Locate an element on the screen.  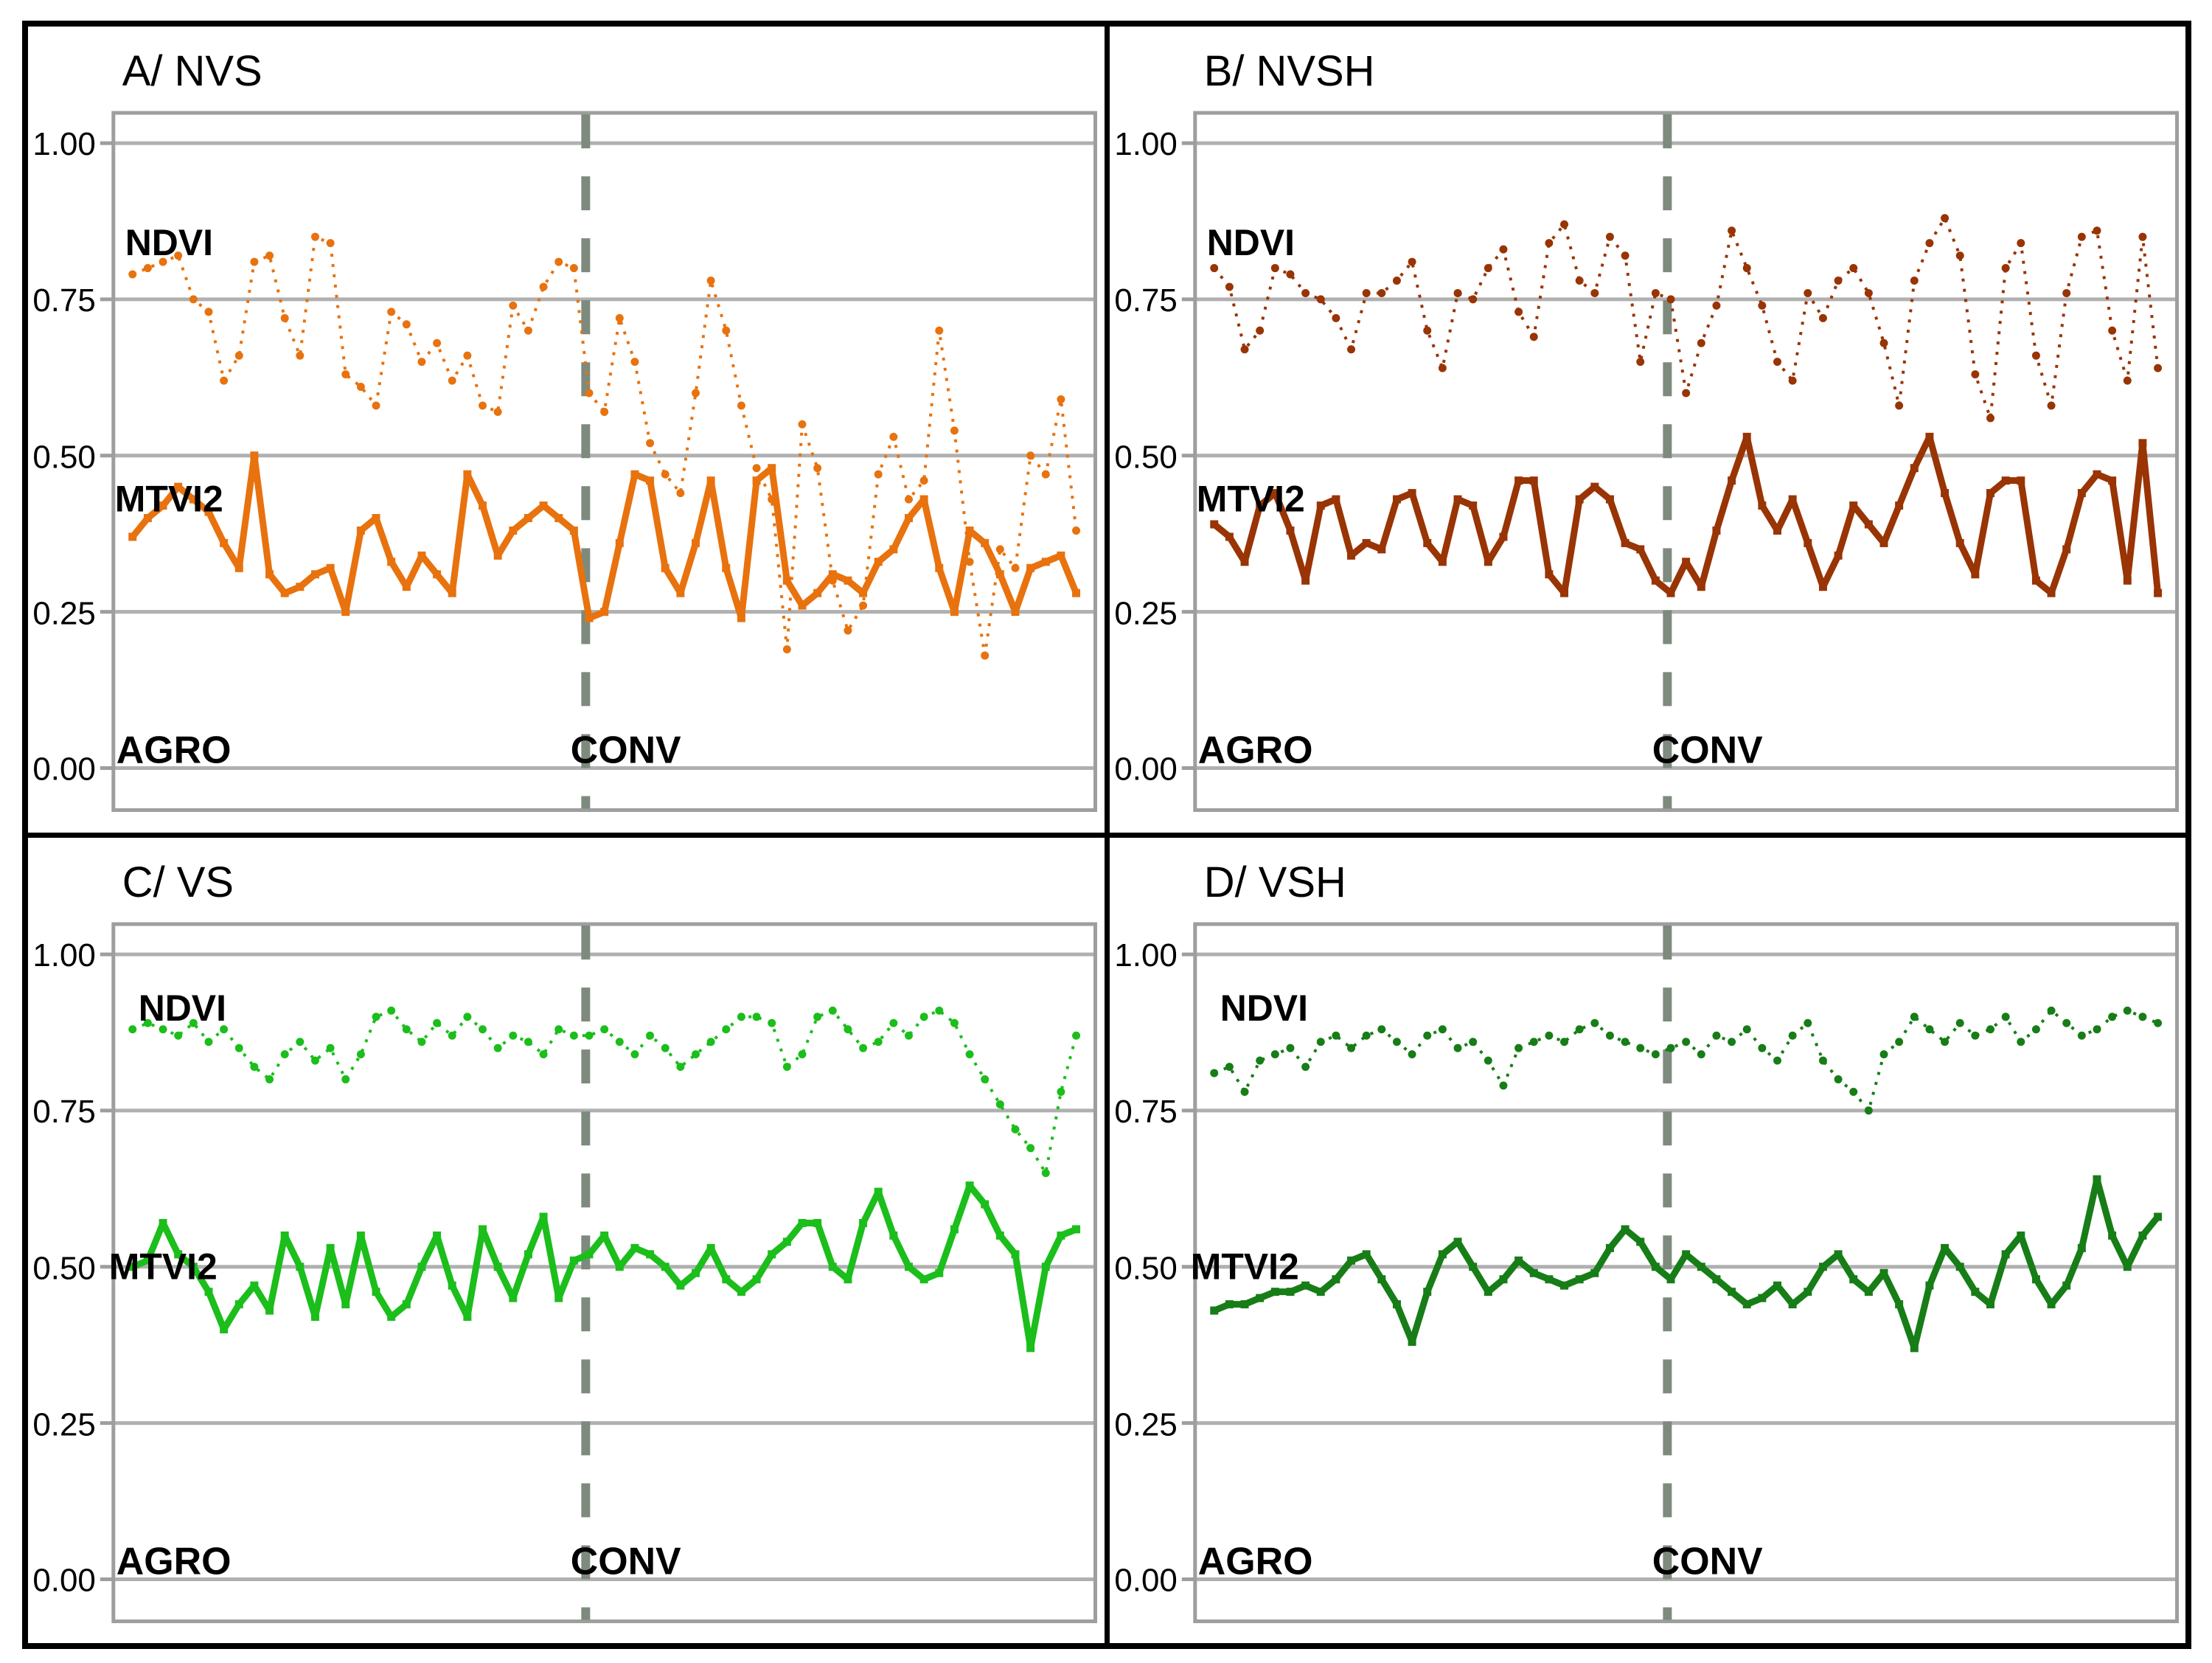
series-label-ndvi: NDVI is located at coordinates (1250, 242).